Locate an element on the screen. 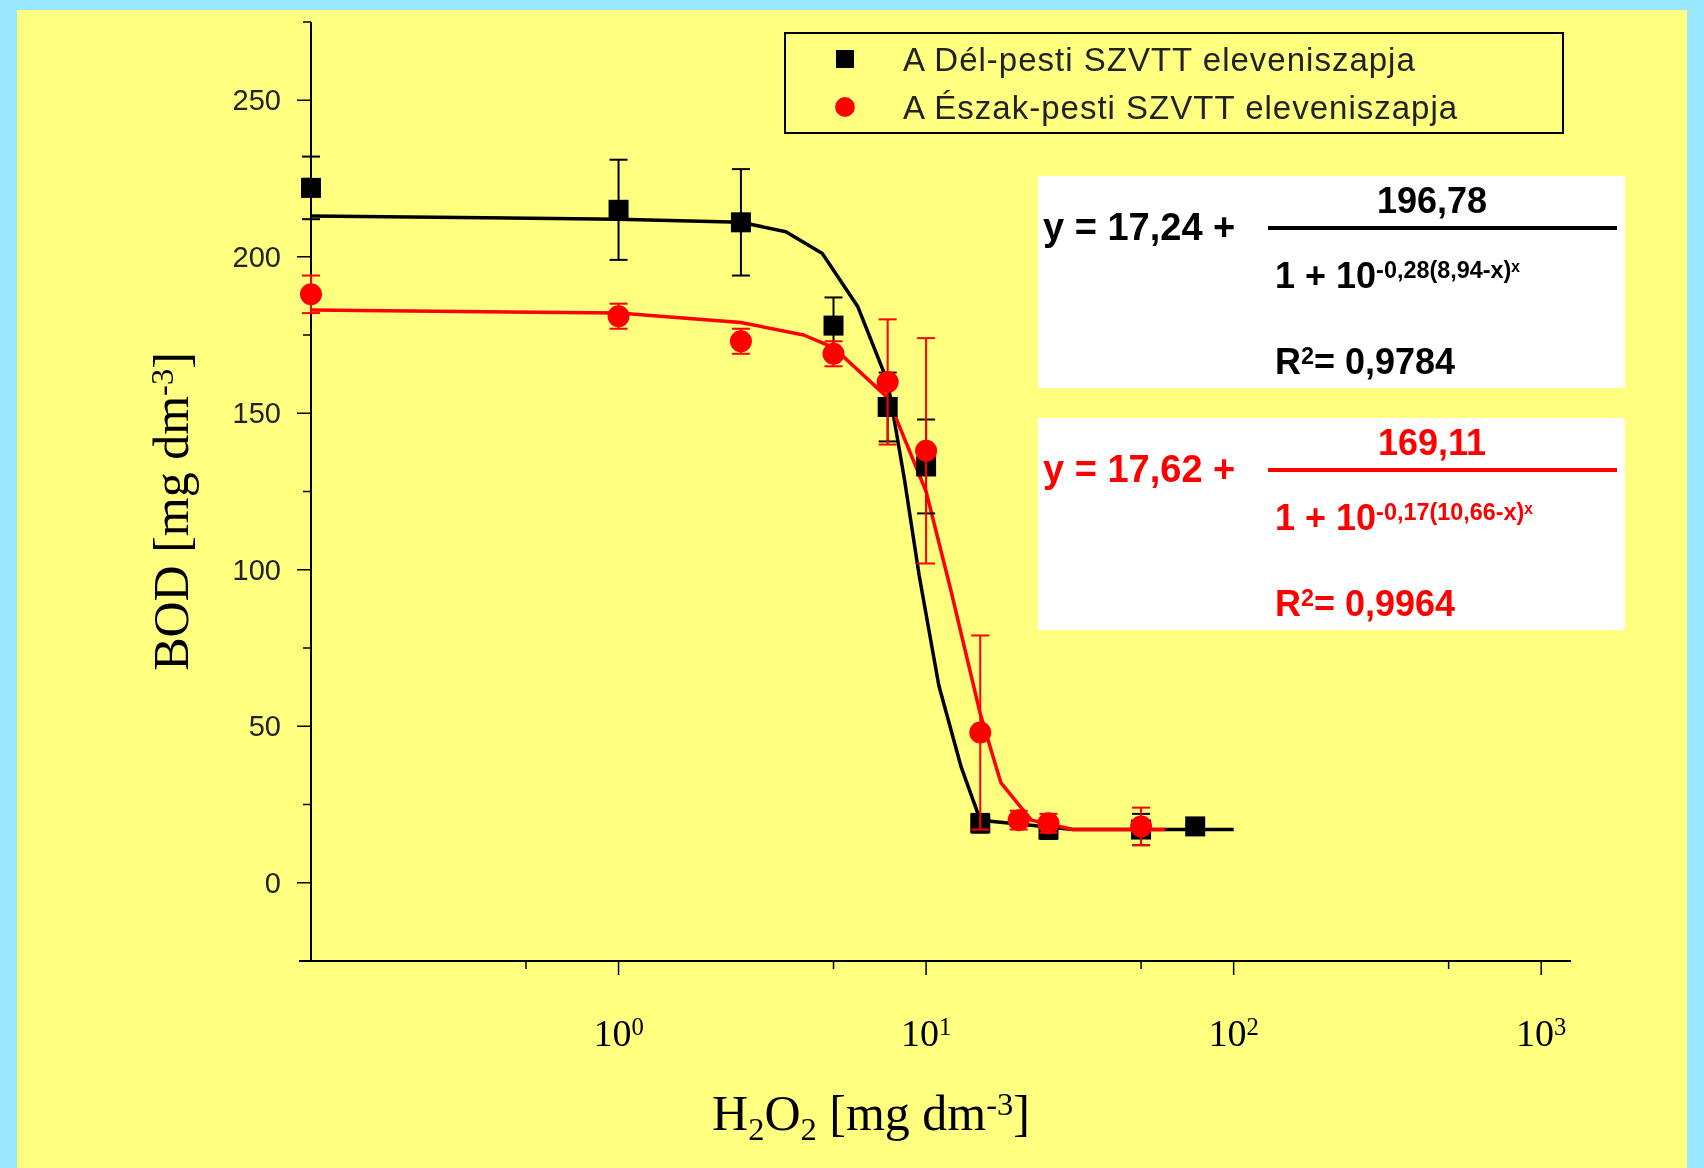 The width and height of the screenshot is (1704, 1168). annotation: y = 17,24 + is located at coordinates (1139, 227).